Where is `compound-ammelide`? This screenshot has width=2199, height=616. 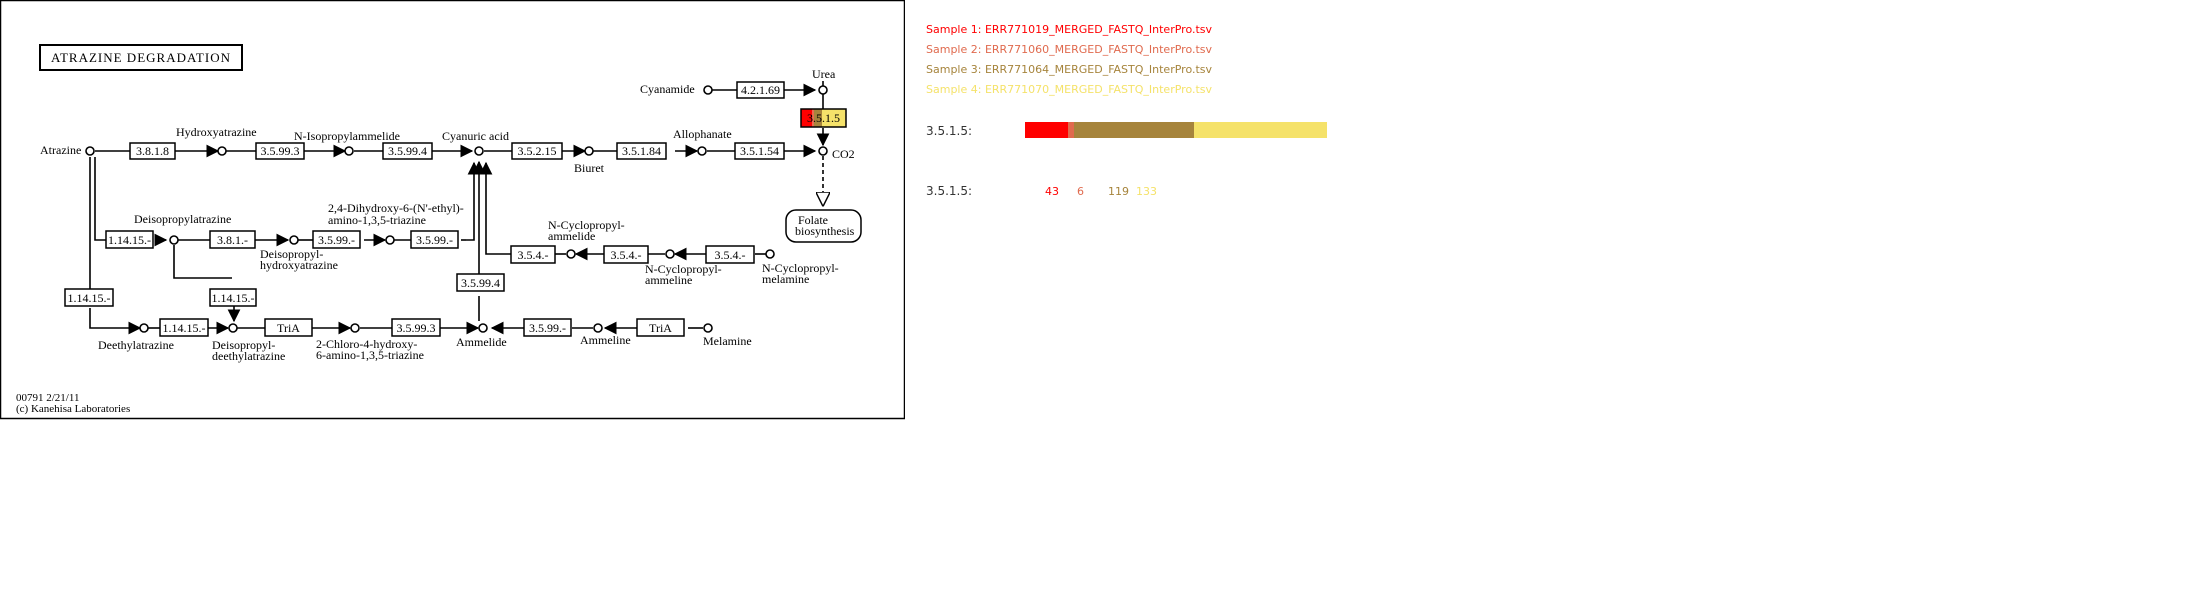 compound-ammelide is located at coordinates (483, 328).